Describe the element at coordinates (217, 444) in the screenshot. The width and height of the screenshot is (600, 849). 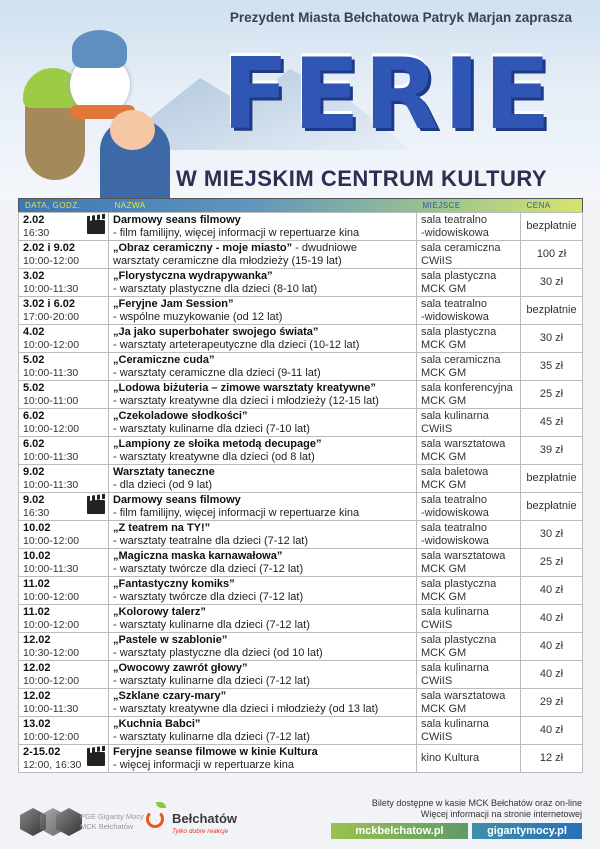
I see `event-title: „Lampiony ze słoika metodą decupage”` at that location.